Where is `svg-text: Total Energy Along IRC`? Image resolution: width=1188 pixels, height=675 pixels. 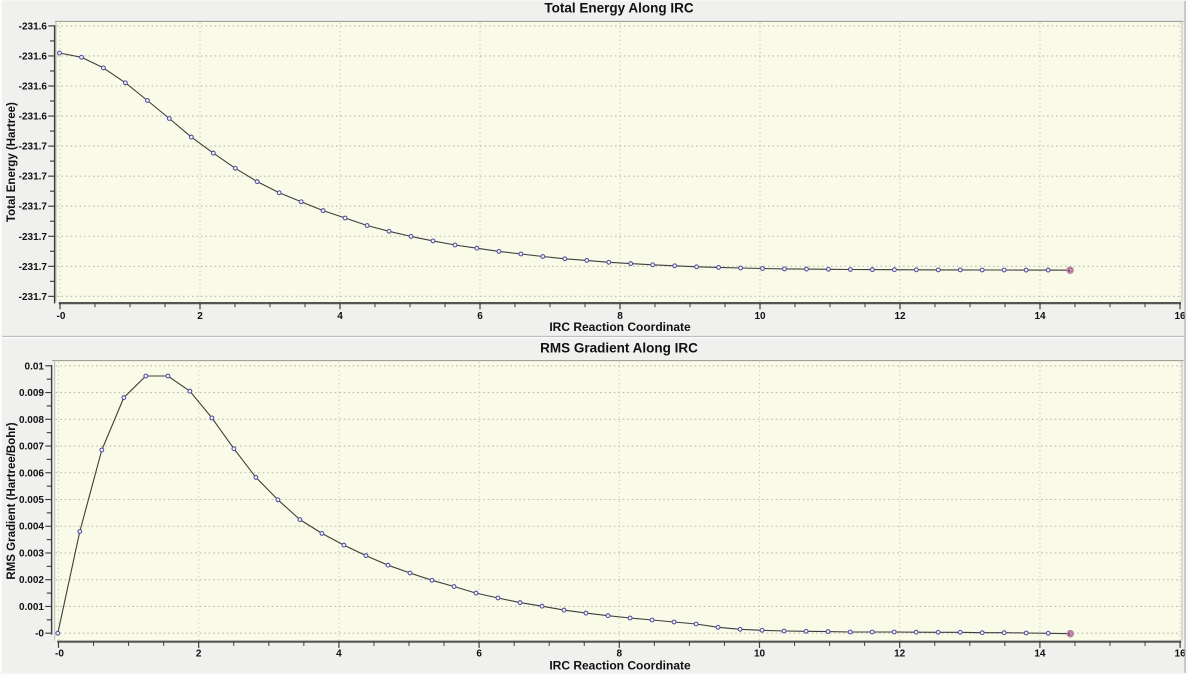
svg-text: Total Energy Along IRC is located at coordinates (619, 7).